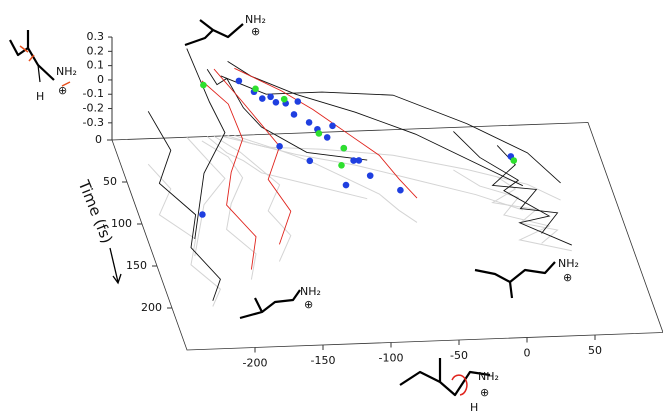 The height and width of the screenshot is (415, 663). What do you see at coordinates (255, 363) in the screenshot?
I see `x-tick-label: -200` at bounding box center [255, 363].